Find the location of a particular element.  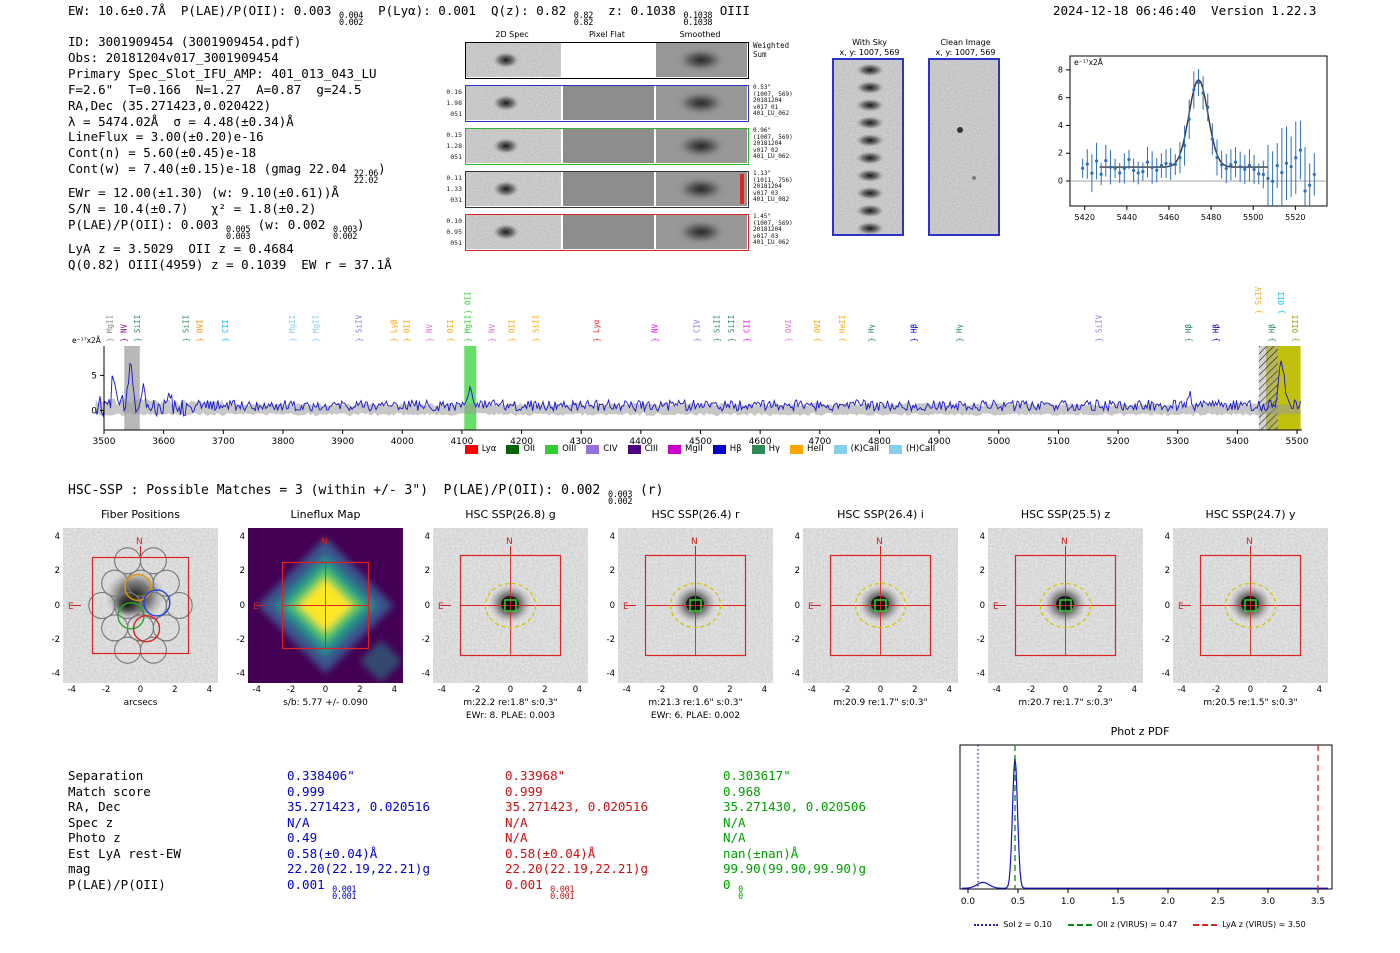

row-scale-label: 031 is located at coordinates (456, 200).